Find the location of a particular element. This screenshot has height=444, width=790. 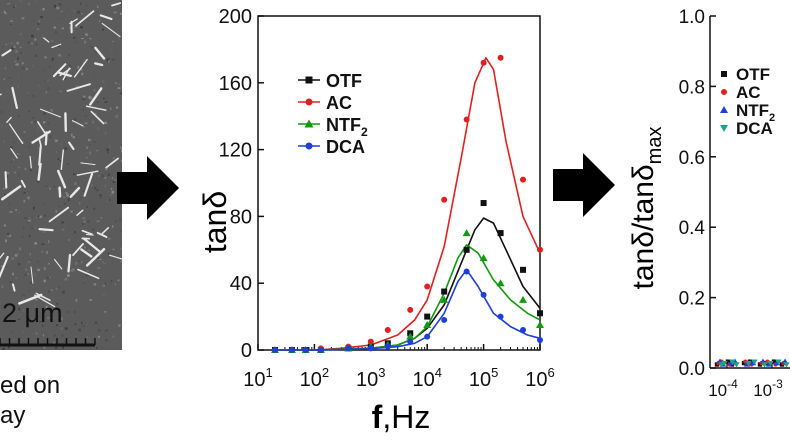

data-point-ntf2 is located at coordinates (444, 299).